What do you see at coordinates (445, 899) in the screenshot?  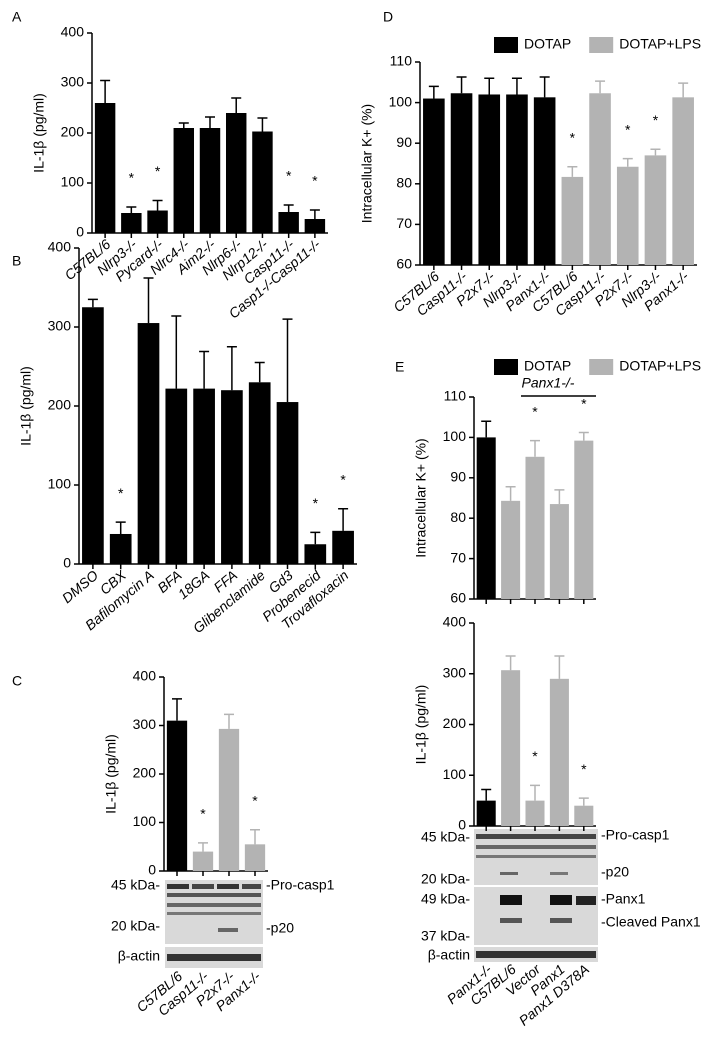 I see `blot-label: 49 kDa-` at bounding box center [445, 899].